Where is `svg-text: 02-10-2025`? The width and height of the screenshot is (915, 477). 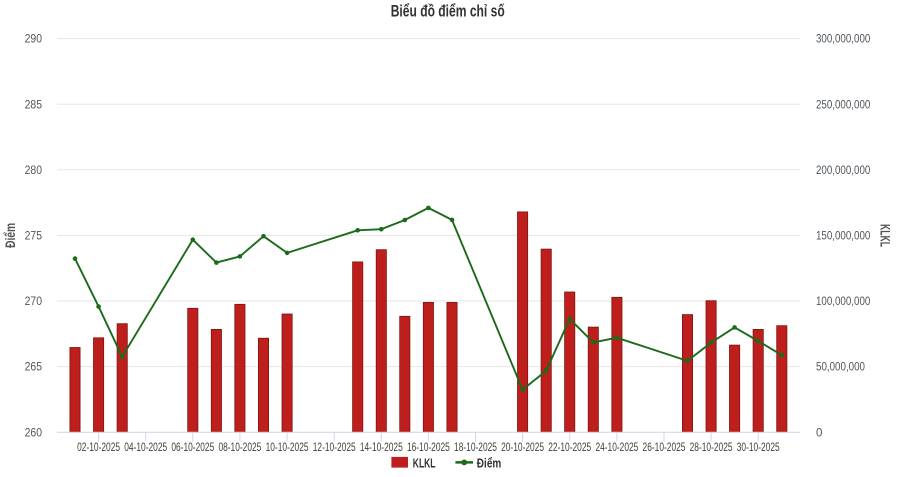 svg-text: 02-10-2025 is located at coordinates (98, 448).